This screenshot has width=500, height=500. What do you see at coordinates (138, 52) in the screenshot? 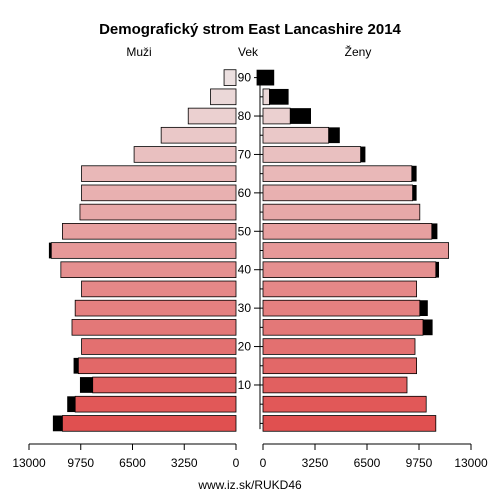
I see `male-header: Muži` at bounding box center [138, 52].